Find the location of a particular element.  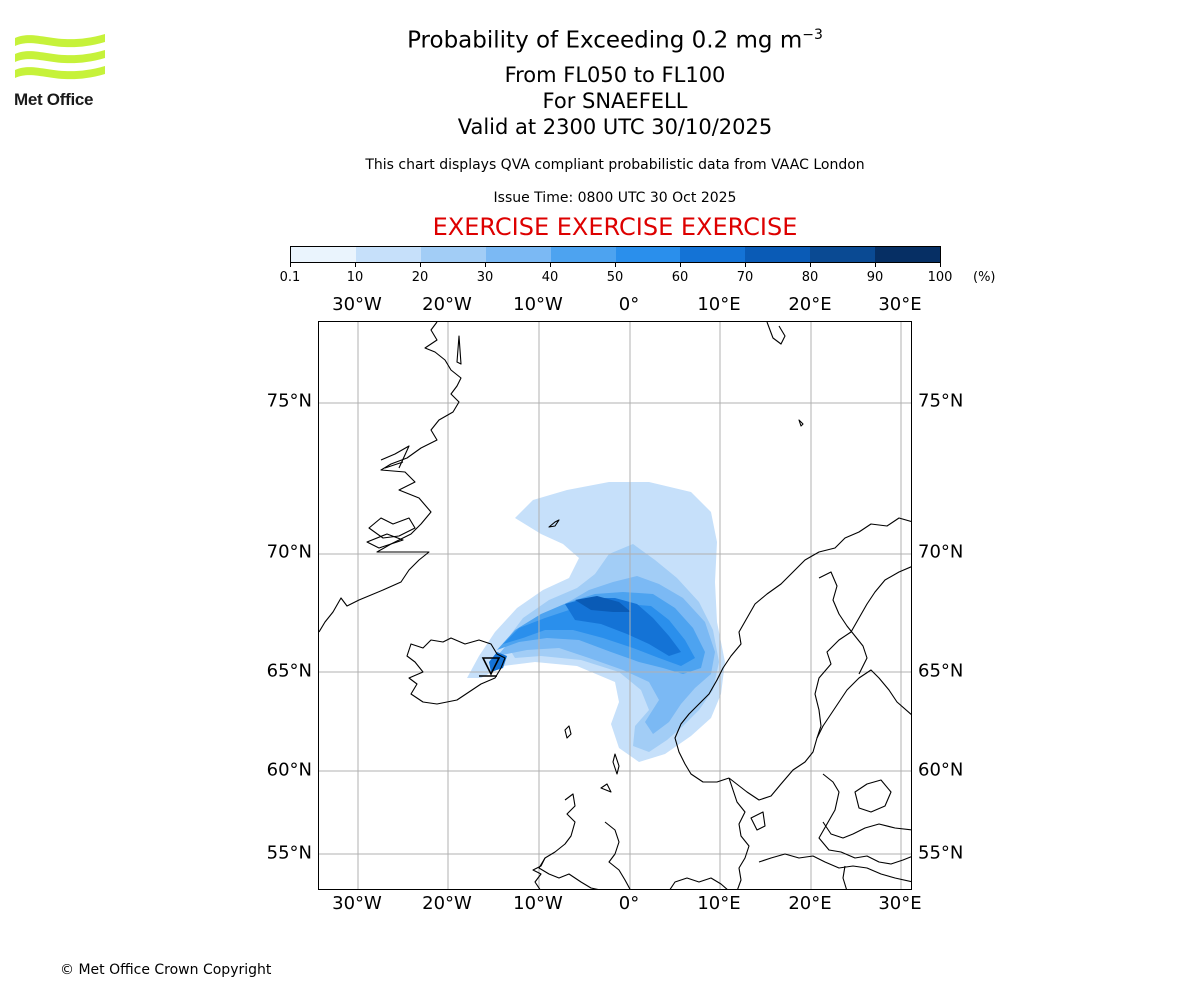

colorbar-tick-label: 90 is located at coordinates (875, 277).